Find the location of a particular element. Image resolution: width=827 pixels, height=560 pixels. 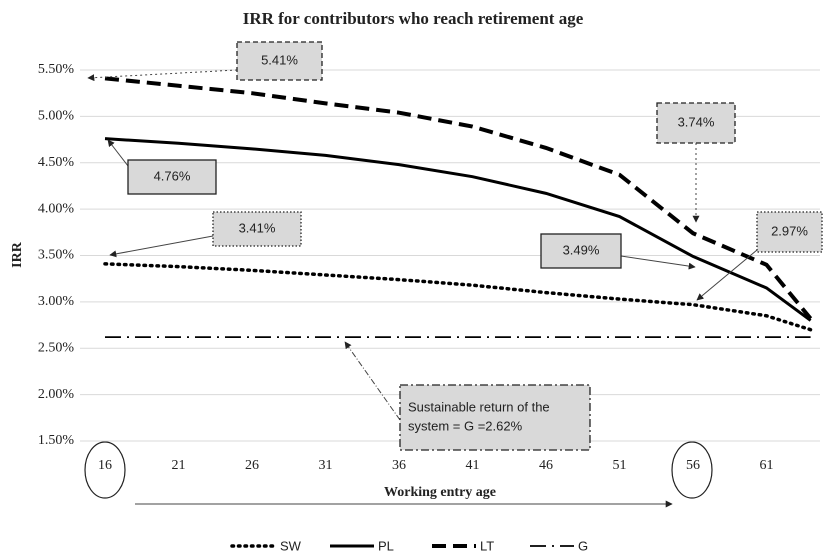

y-tick-label: 2.00% is located at coordinates (56, 394).